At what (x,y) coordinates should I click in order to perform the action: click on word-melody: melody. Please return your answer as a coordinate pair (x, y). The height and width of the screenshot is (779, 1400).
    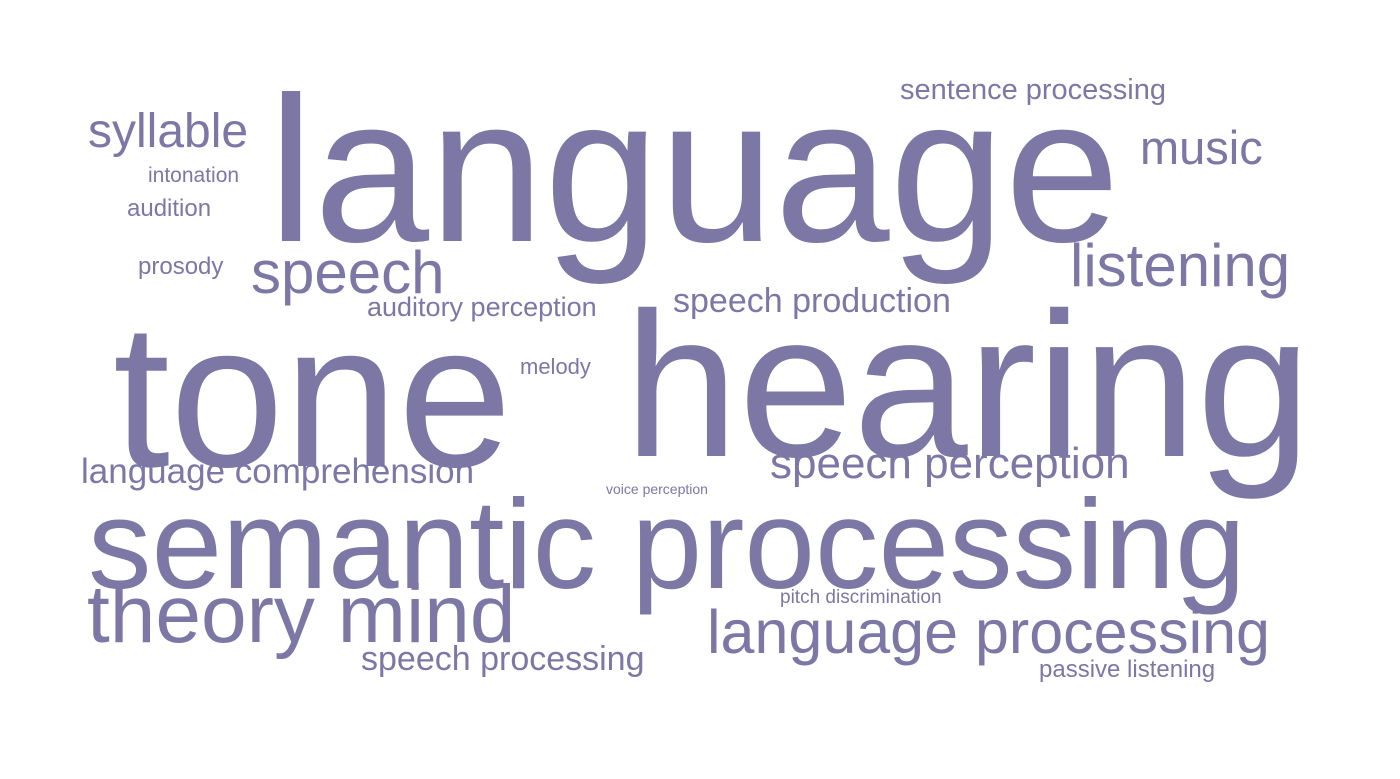
    Looking at the image, I should click on (555, 366).